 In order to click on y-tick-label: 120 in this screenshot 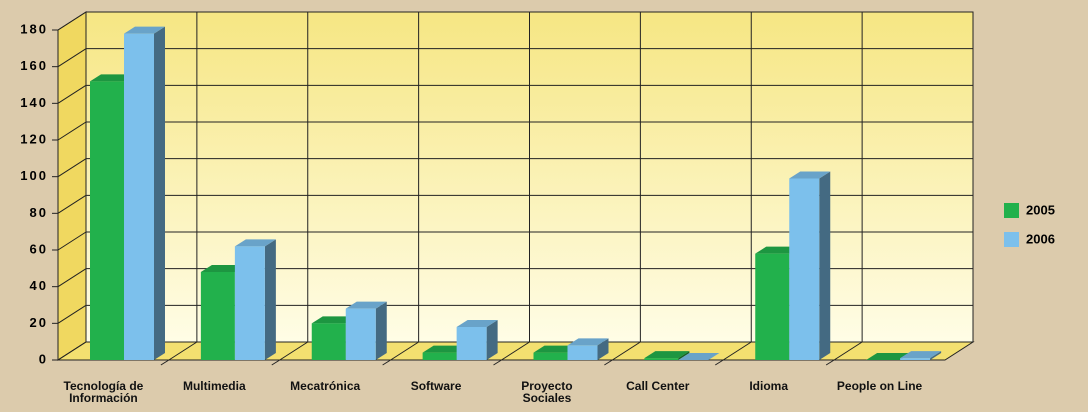, I will do `click(34, 138)`.